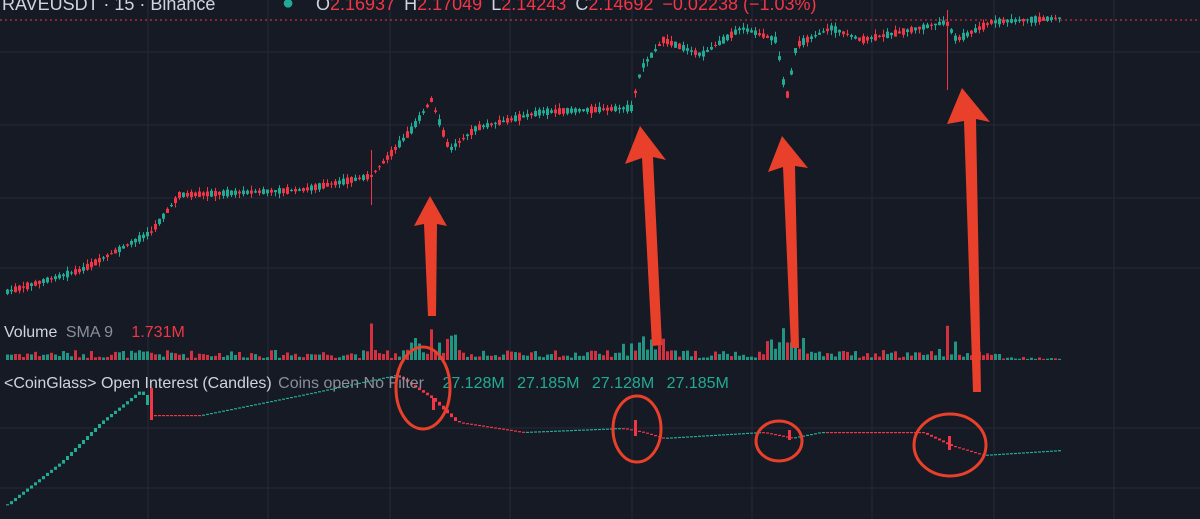  What do you see at coordinates (94, 333) in the screenshot?
I see `volume-pane-legend: Volume SMA 9 1.731M` at bounding box center [94, 333].